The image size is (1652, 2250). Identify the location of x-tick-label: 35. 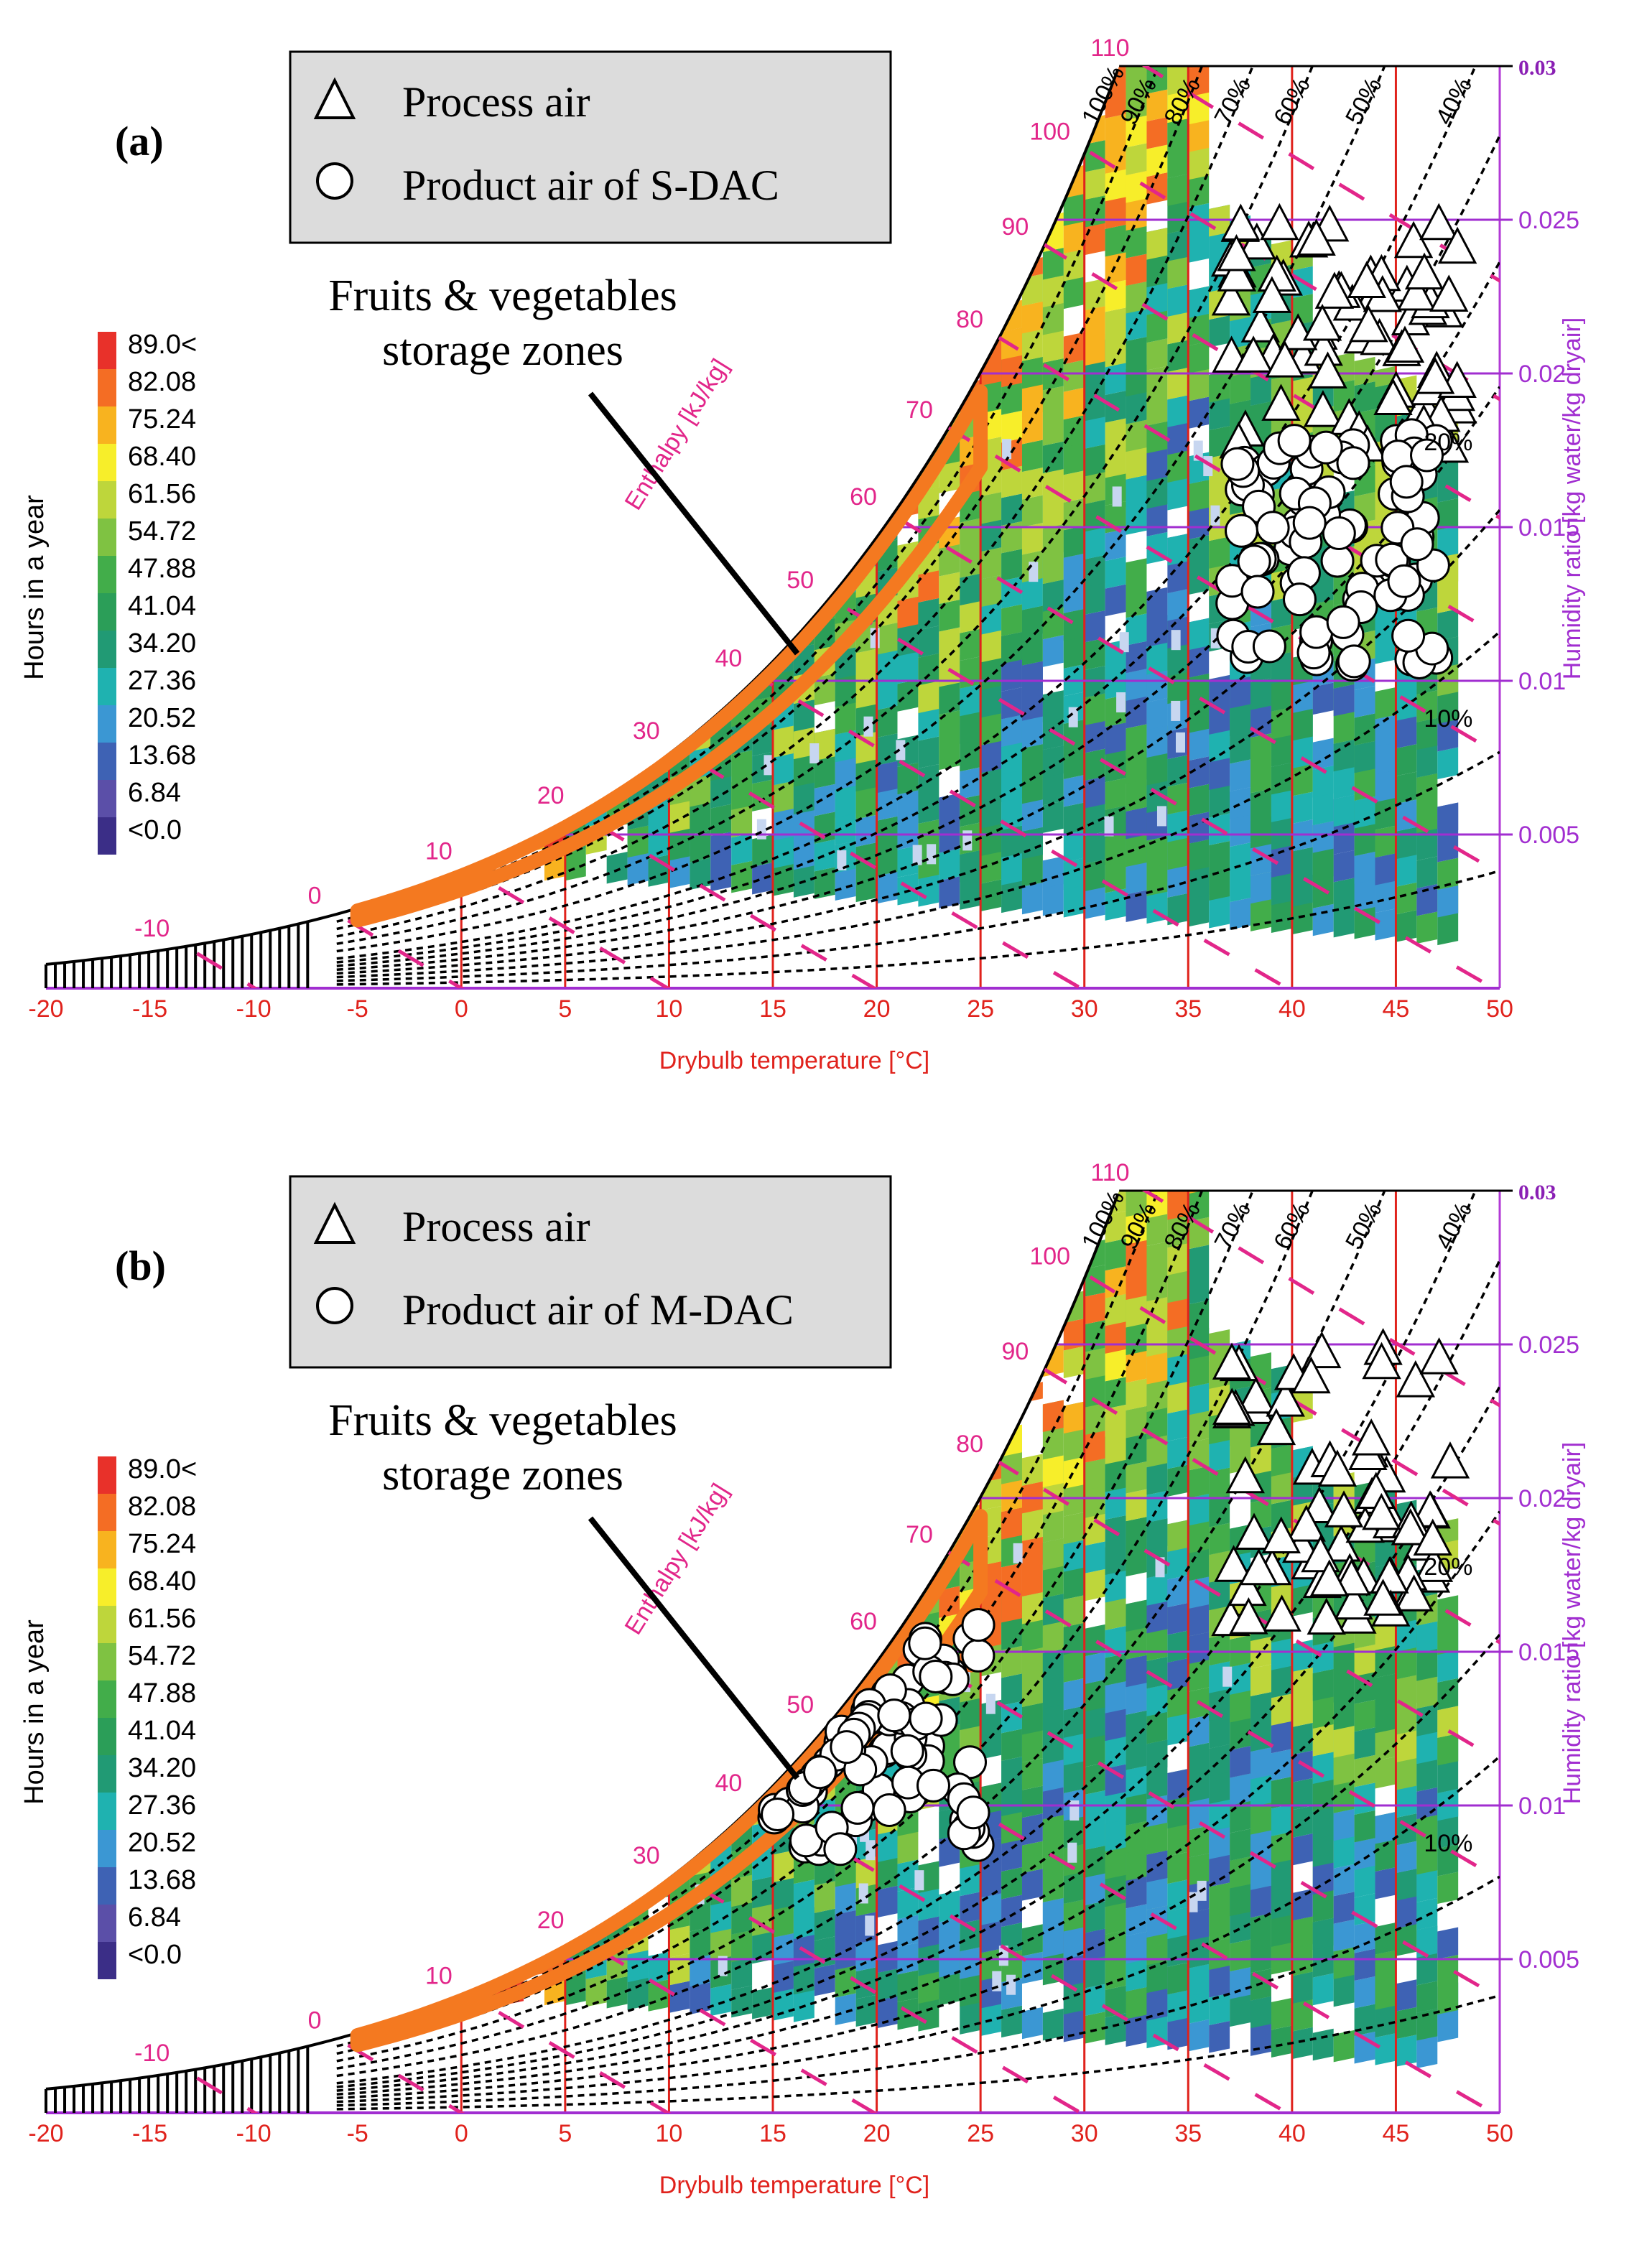
(1188, 2133).